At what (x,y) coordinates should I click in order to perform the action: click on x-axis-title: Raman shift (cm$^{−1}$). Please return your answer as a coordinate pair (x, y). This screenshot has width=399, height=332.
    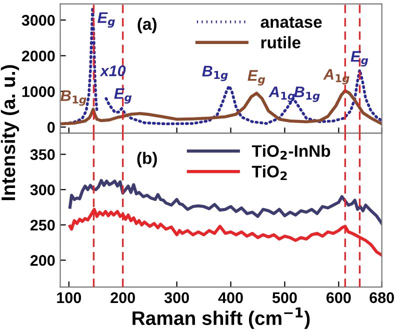
    Looking at the image, I should click on (221, 318).